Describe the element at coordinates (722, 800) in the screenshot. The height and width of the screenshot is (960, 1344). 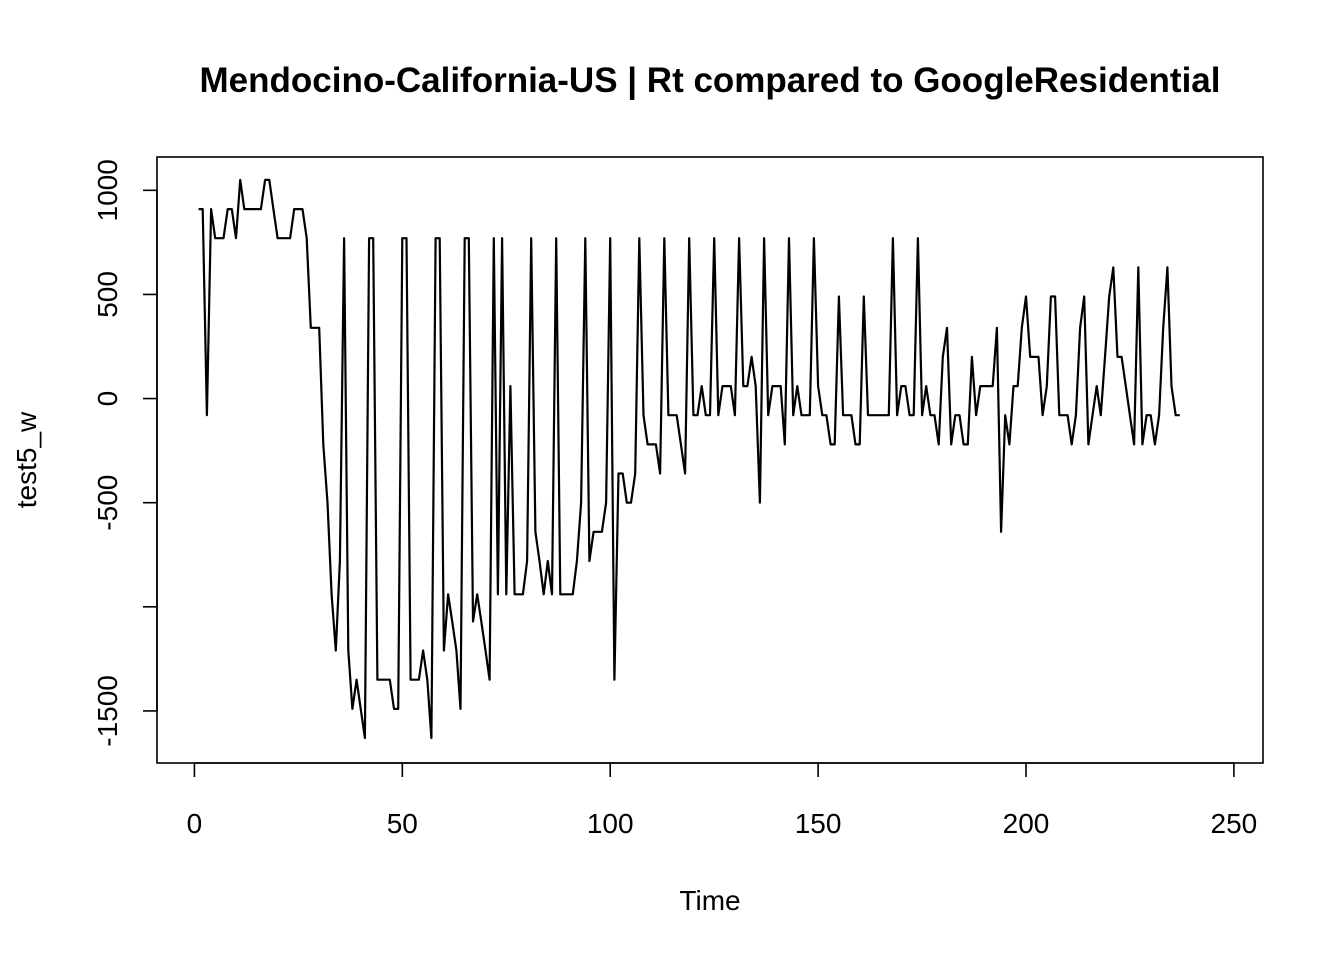
I see `x-axis: 0 50 100 150 200 250` at that location.